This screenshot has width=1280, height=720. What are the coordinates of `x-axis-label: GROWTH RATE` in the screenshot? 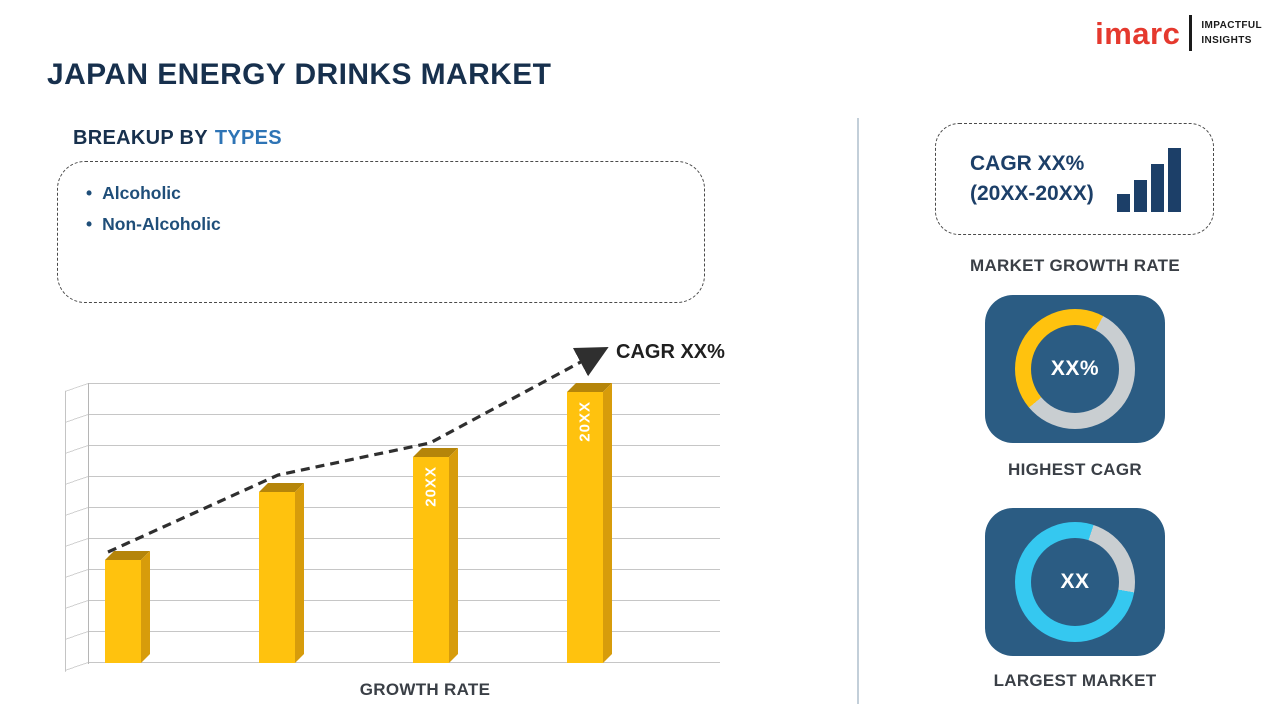 It's located at (425, 689).